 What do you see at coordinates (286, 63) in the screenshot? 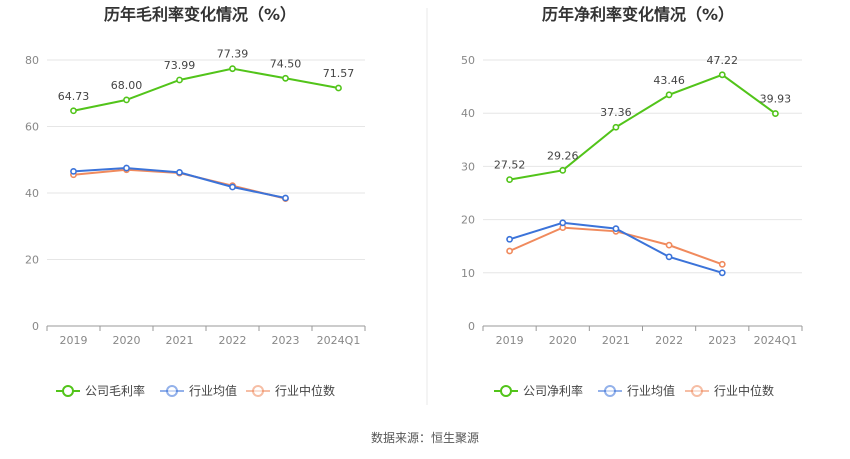
I see `data-label: 74.50` at bounding box center [286, 63].